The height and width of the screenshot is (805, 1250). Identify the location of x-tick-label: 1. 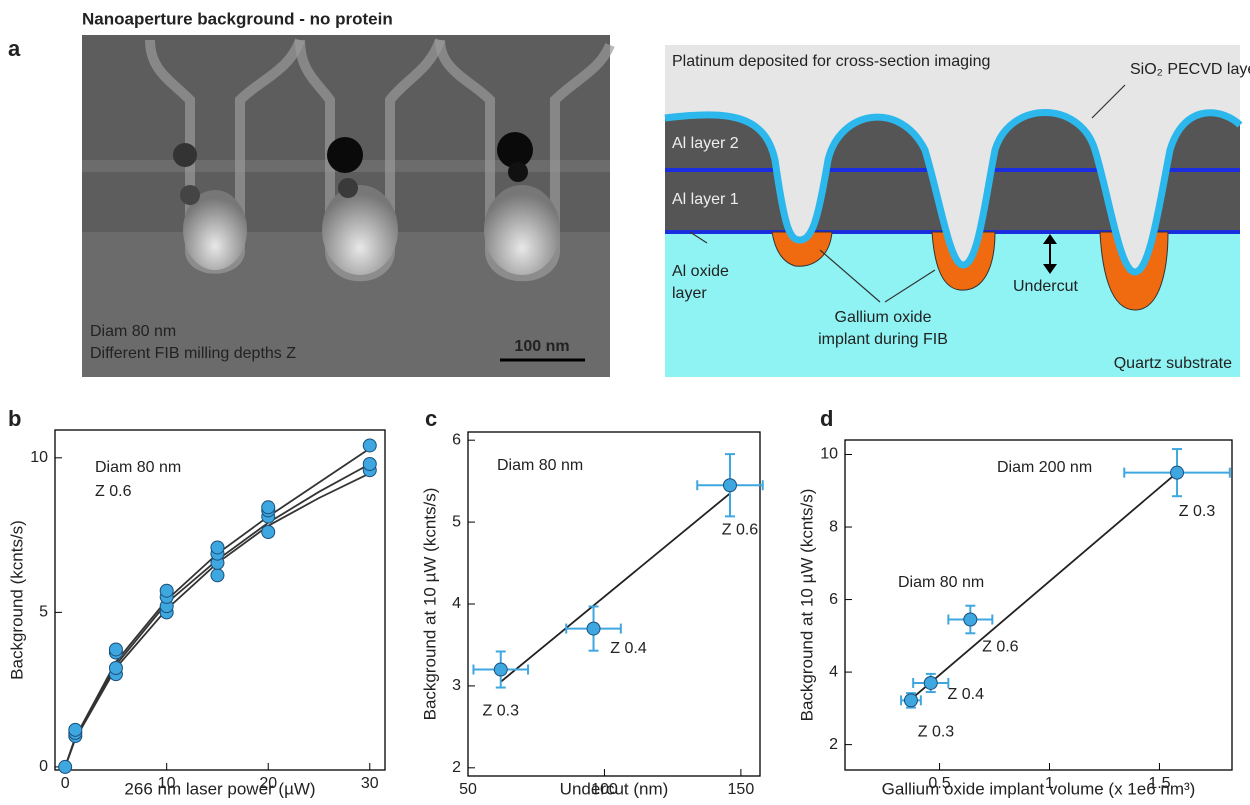
(1049, 783).